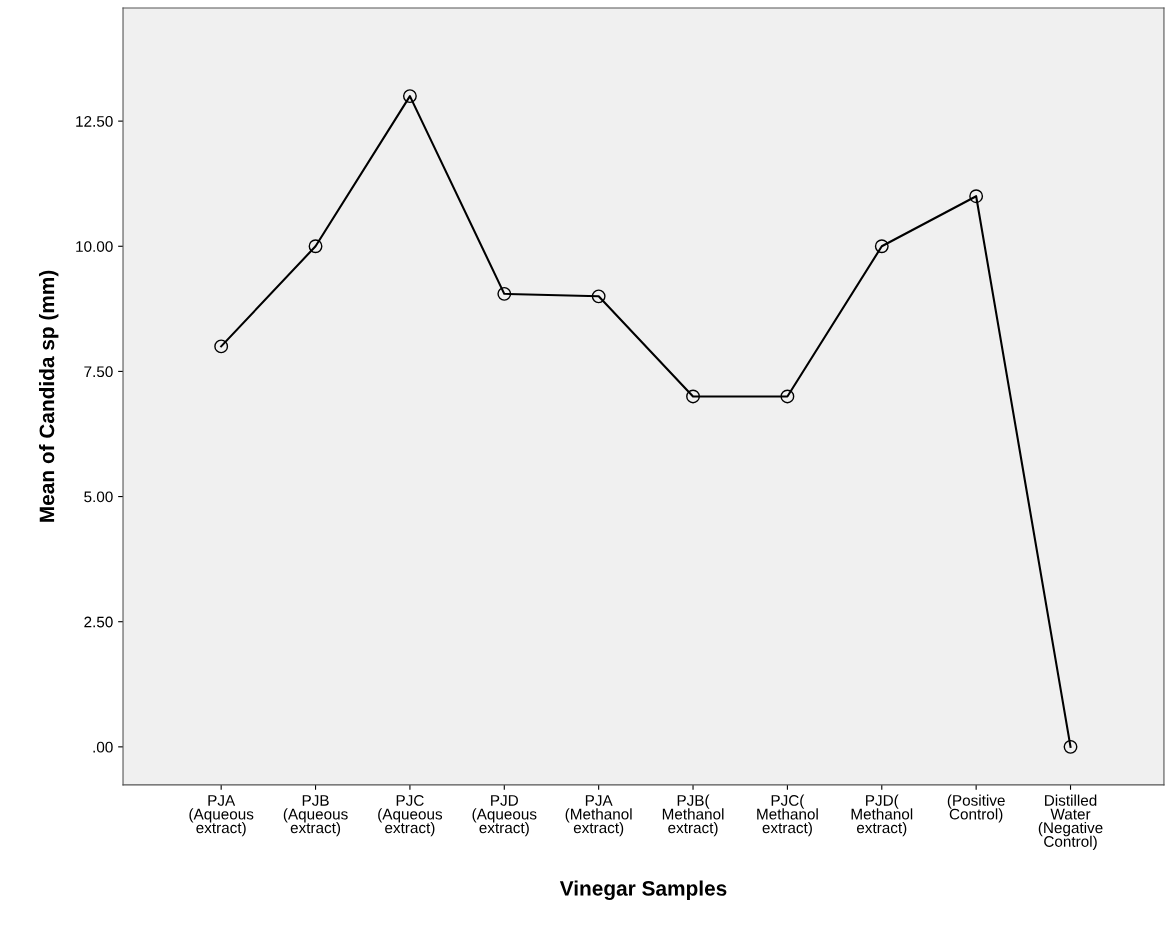  Describe the element at coordinates (48, 396) in the screenshot. I see `y-axis-title: Mean of Candida sp (mm)` at that location.